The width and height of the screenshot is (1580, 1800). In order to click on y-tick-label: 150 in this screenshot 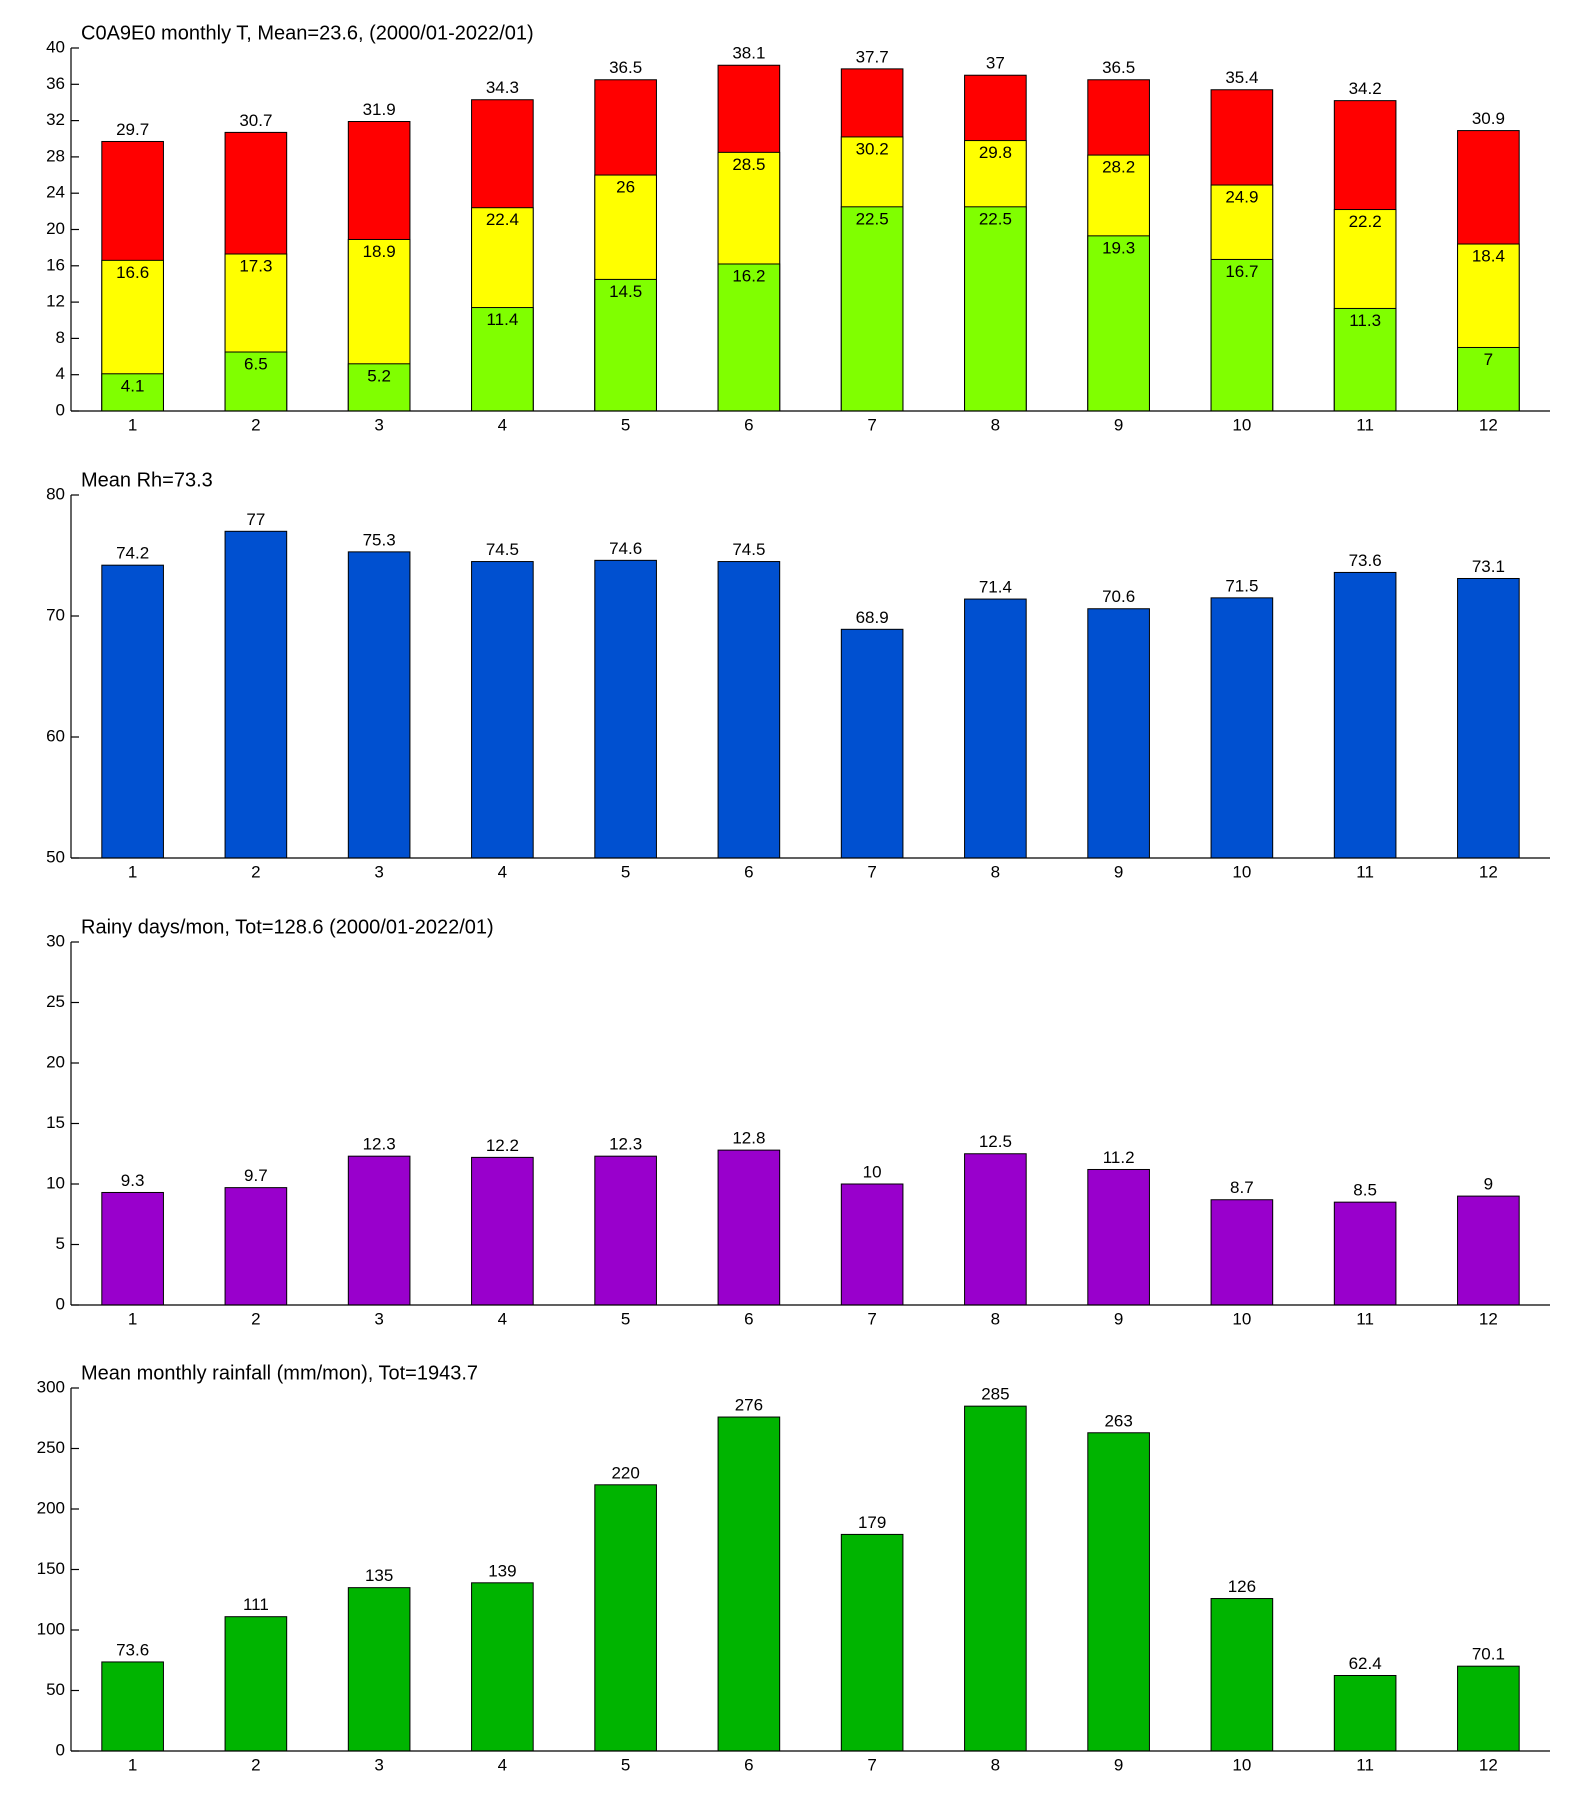, I will do `click(51, 1568)`.